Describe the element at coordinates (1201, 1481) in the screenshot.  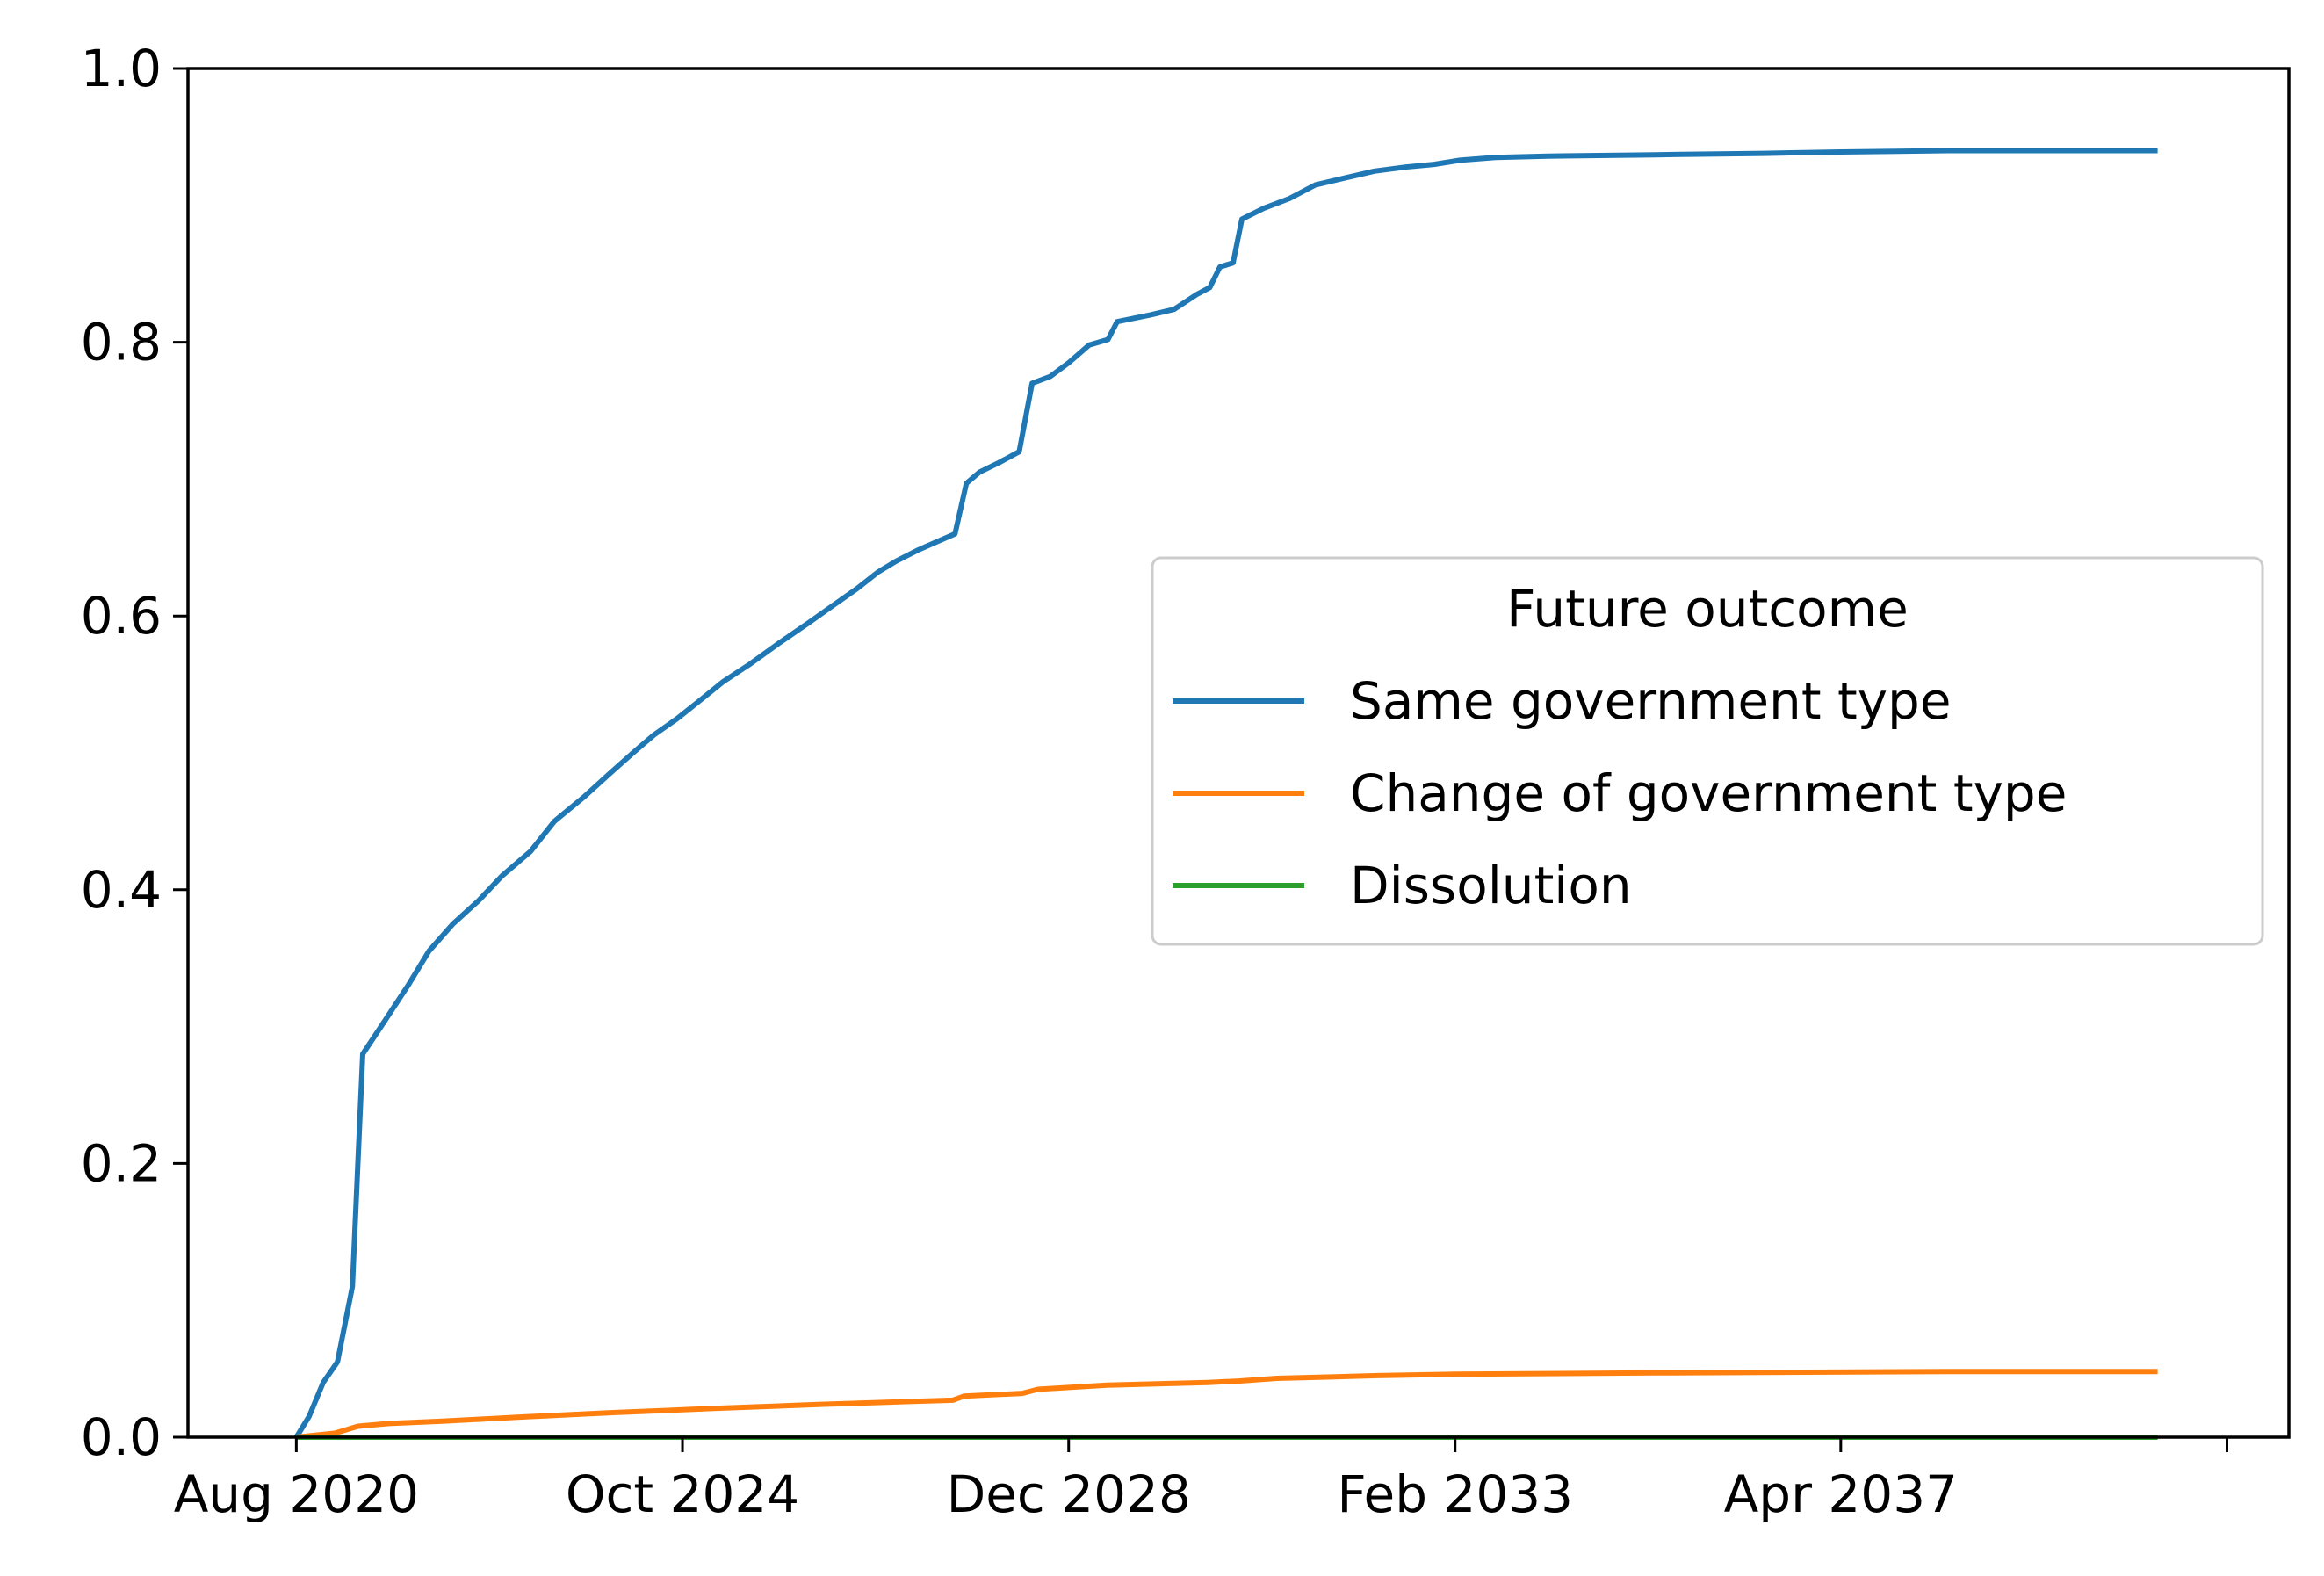
I see `x-axis: Aug 2020 Oct 2024 Dec 2028 Feb 2033 Apr 2037` at that location.